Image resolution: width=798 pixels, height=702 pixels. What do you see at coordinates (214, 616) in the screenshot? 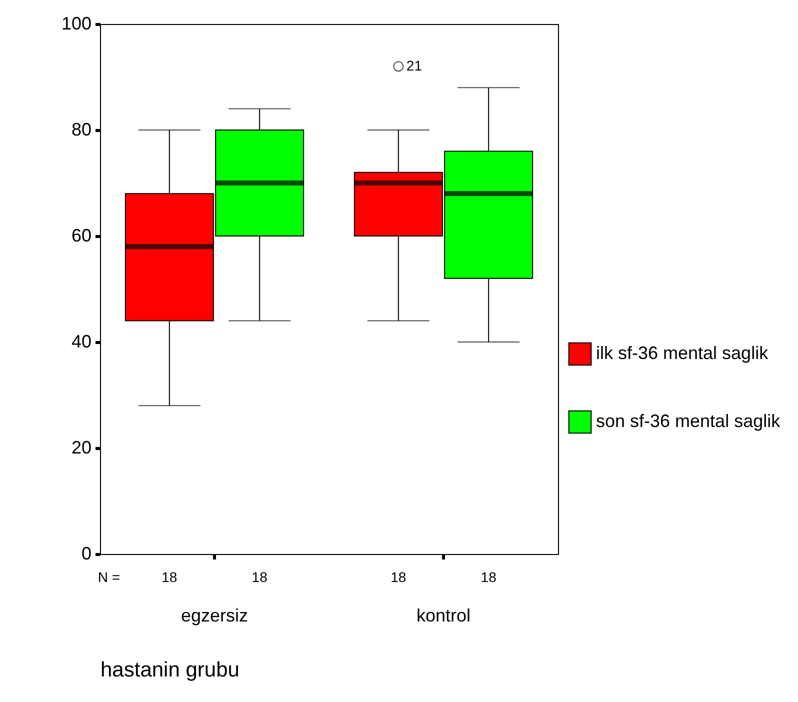
I see `x-tick-label: egzersiz` at bounding box center [214, 616].